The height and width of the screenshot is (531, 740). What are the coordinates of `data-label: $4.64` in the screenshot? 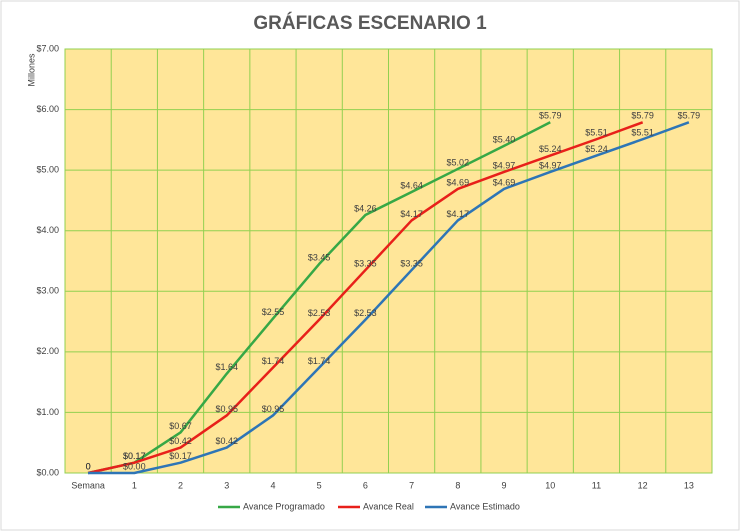 It's located at (411, 185).